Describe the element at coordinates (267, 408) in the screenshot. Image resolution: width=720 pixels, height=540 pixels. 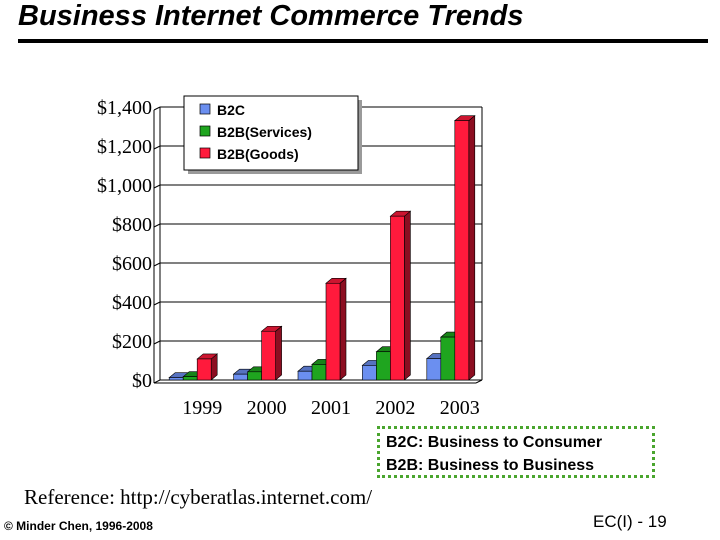
I see `x-tick-label: 2000` at that location.